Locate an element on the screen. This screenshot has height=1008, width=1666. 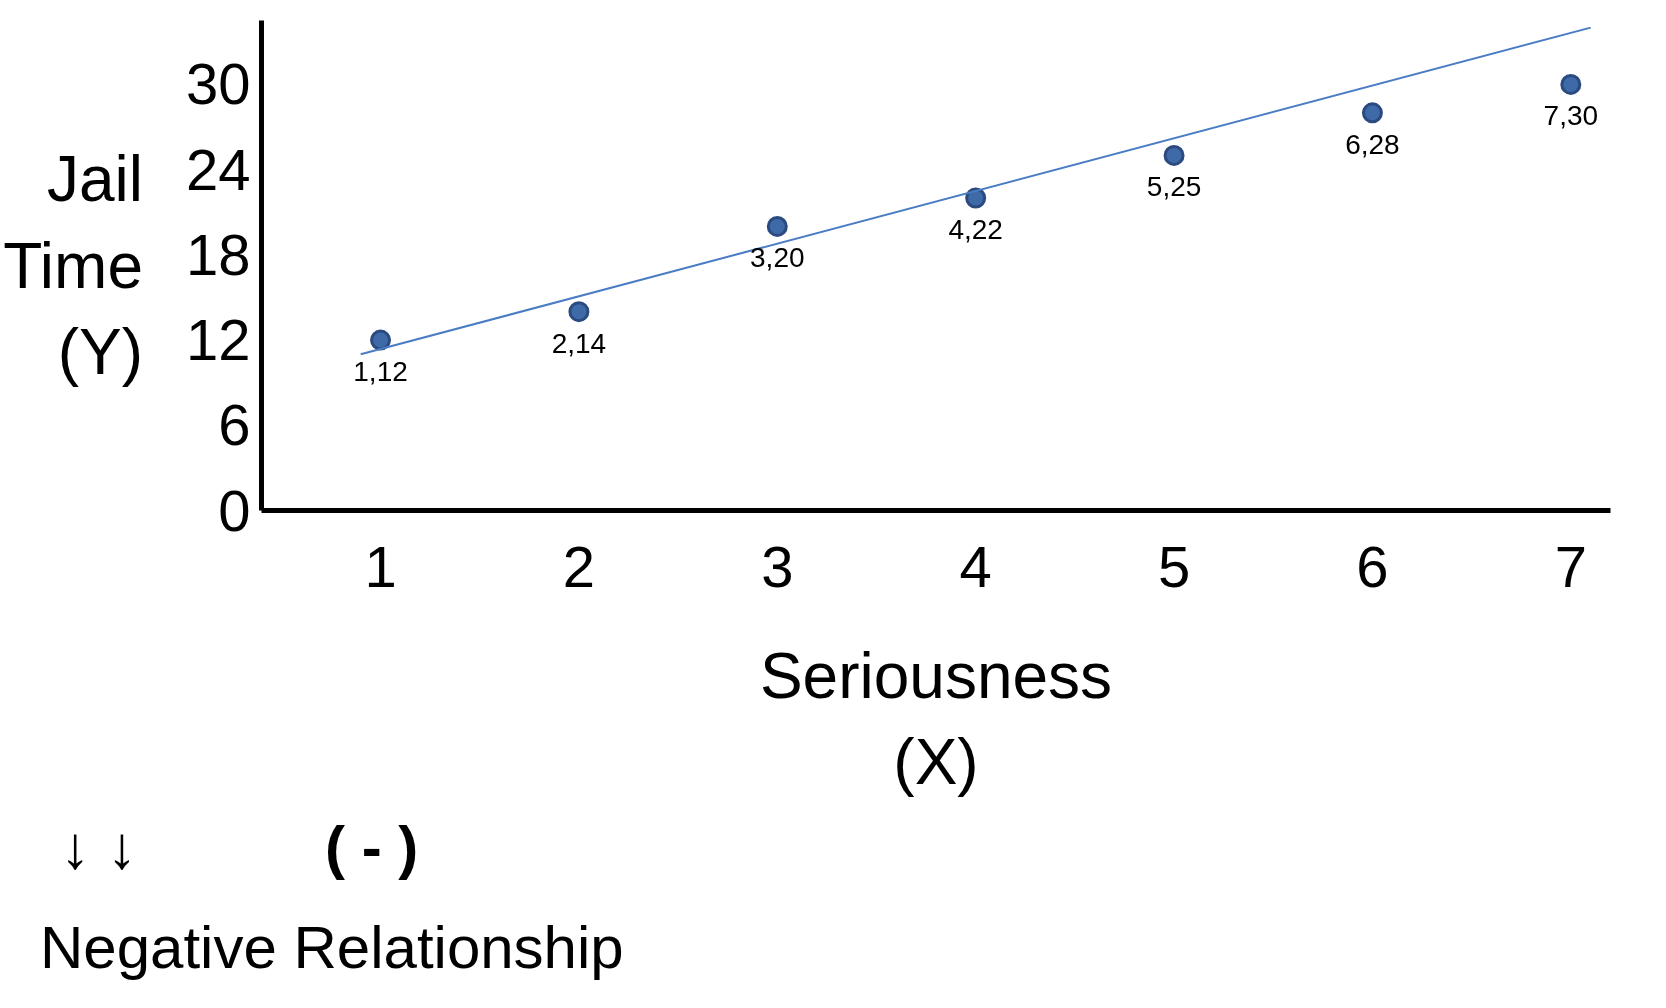
annotation: 3,20 is located at coordinates (777, 258).